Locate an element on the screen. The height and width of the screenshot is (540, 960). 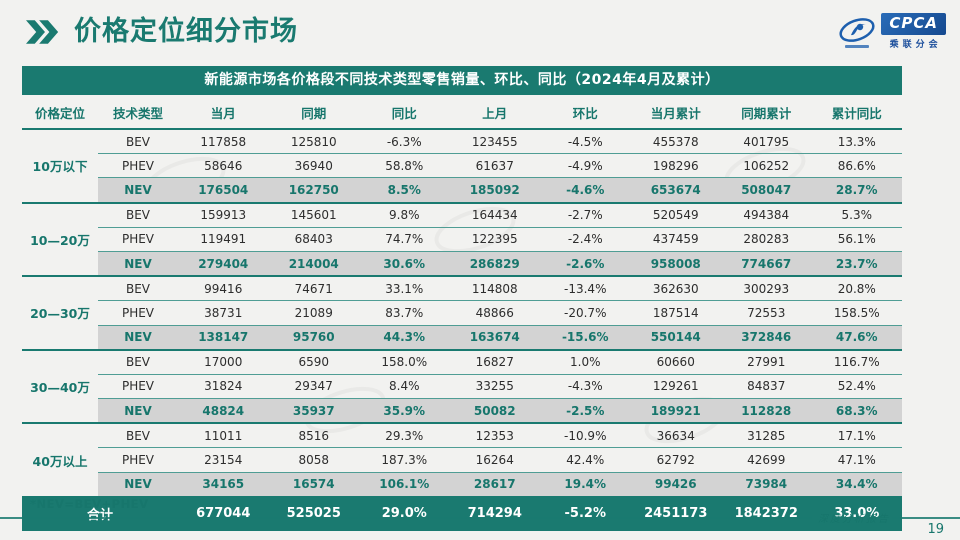
cpca-swirl-icon is located at coordinates (857, 33).